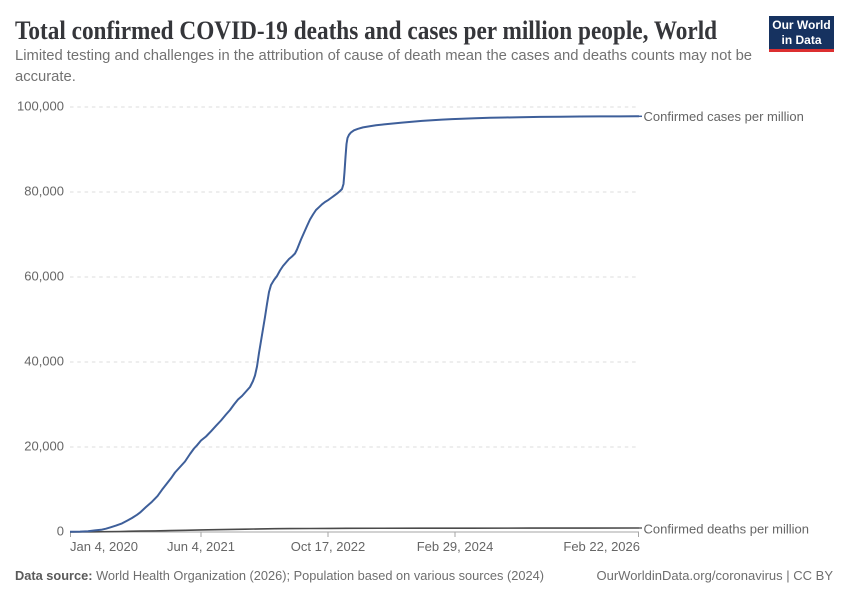  Describe the element at coordinates (726, 529) in the screenshot. I see `svg-text: Confirmed deaths per million` at that location.